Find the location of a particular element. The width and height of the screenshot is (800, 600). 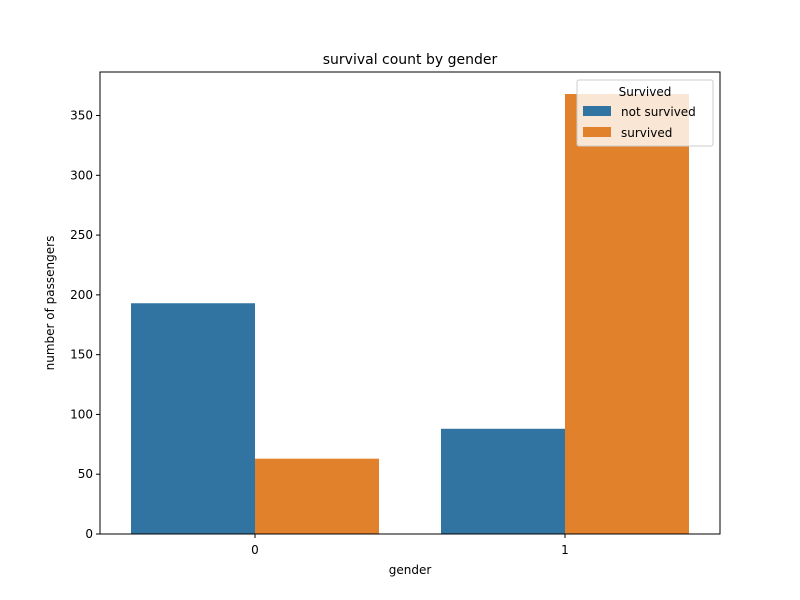

legend-swatch-not-survived is located at coordinates (597, 111).